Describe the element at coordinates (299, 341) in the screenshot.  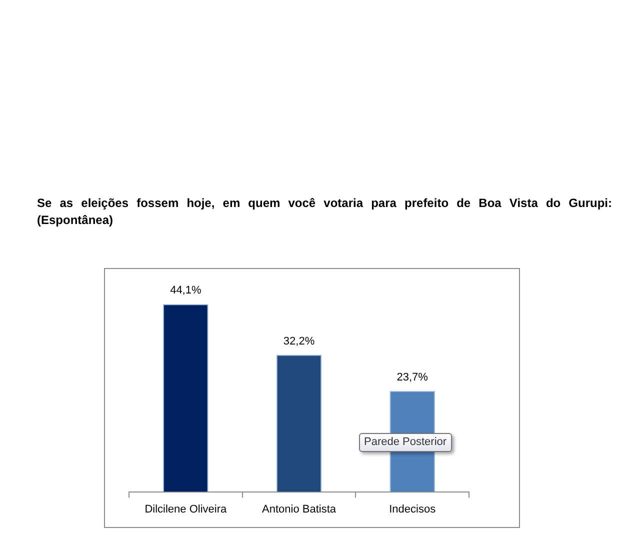
I see `data-label: 32,2%` at that location.